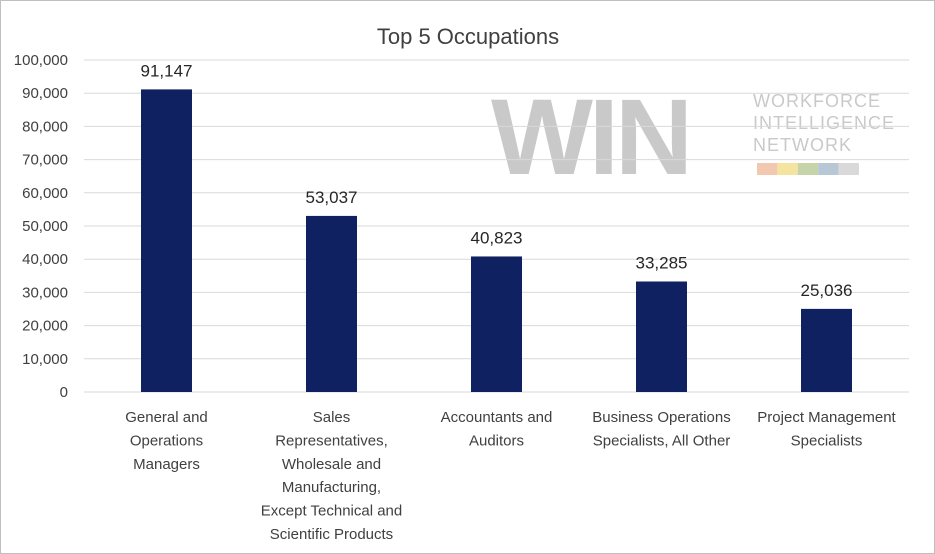 The width and height of the screenshot is (935, 554). I want to click on data-label: 33,285, so click(662, 262).